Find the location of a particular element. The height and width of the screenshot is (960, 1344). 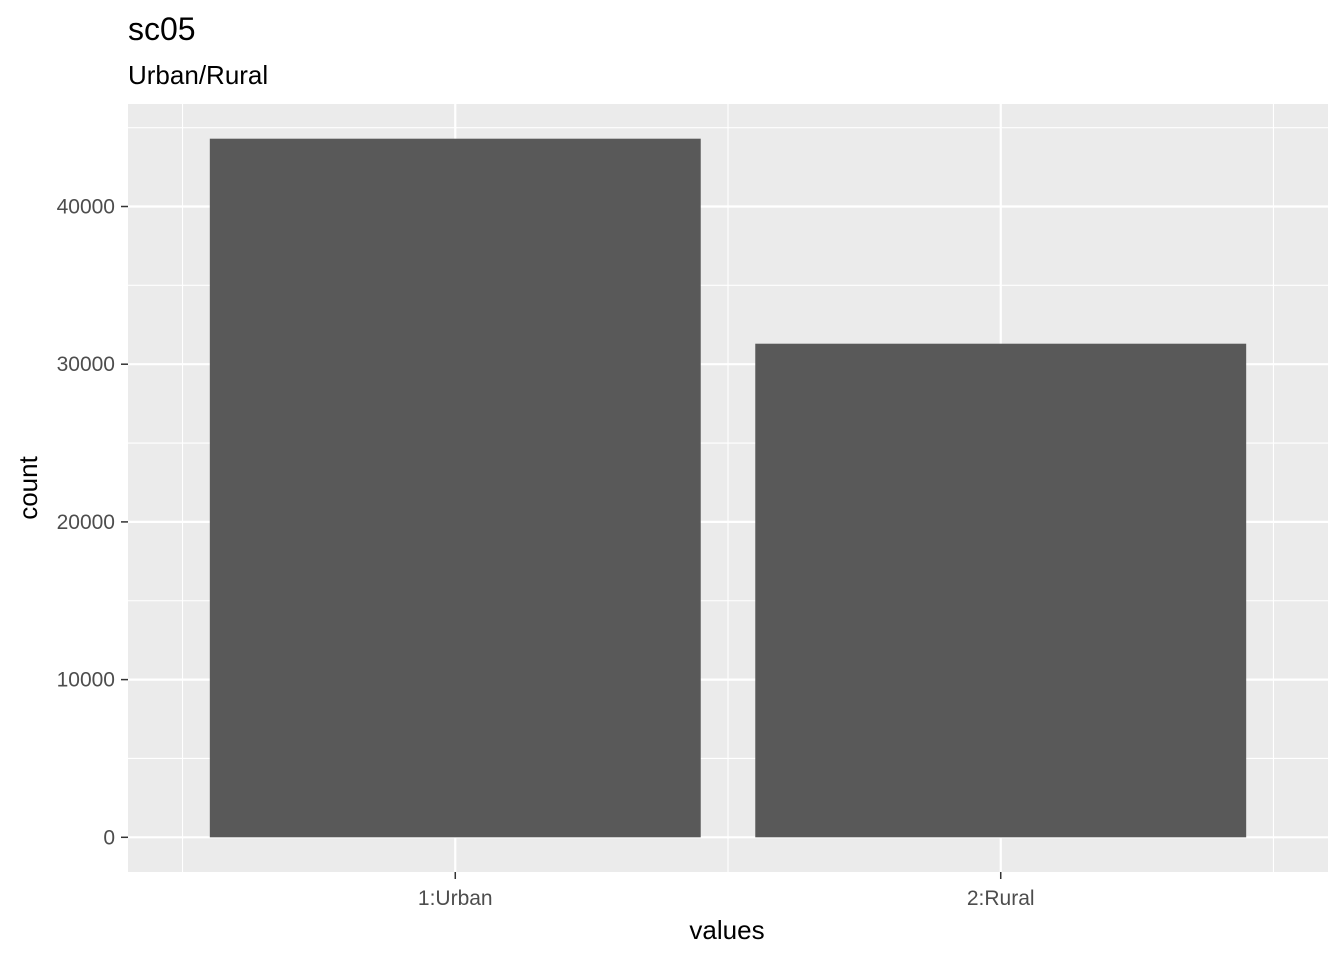

x-axis: 1:Urban 2:Rural is located at coordinates (726, 891).